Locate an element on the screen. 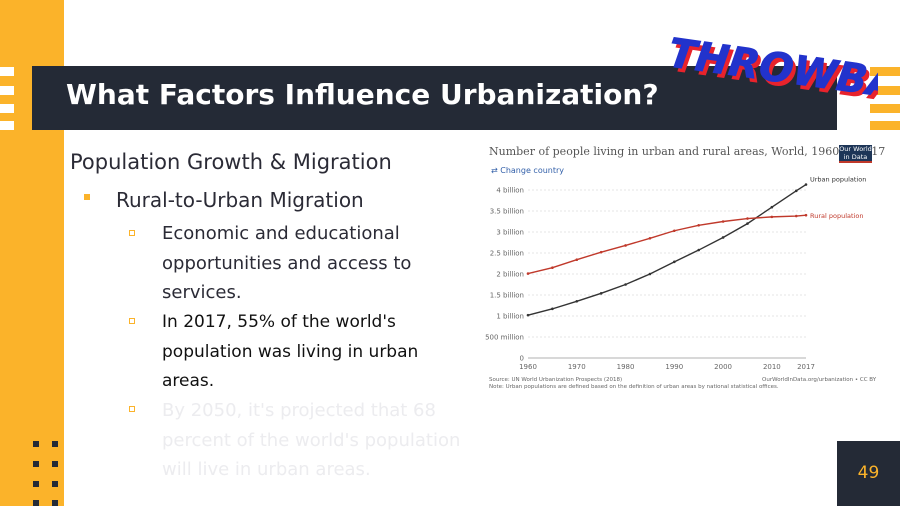  y-tick-label: 4 billion is located at coordinates (510, 191).